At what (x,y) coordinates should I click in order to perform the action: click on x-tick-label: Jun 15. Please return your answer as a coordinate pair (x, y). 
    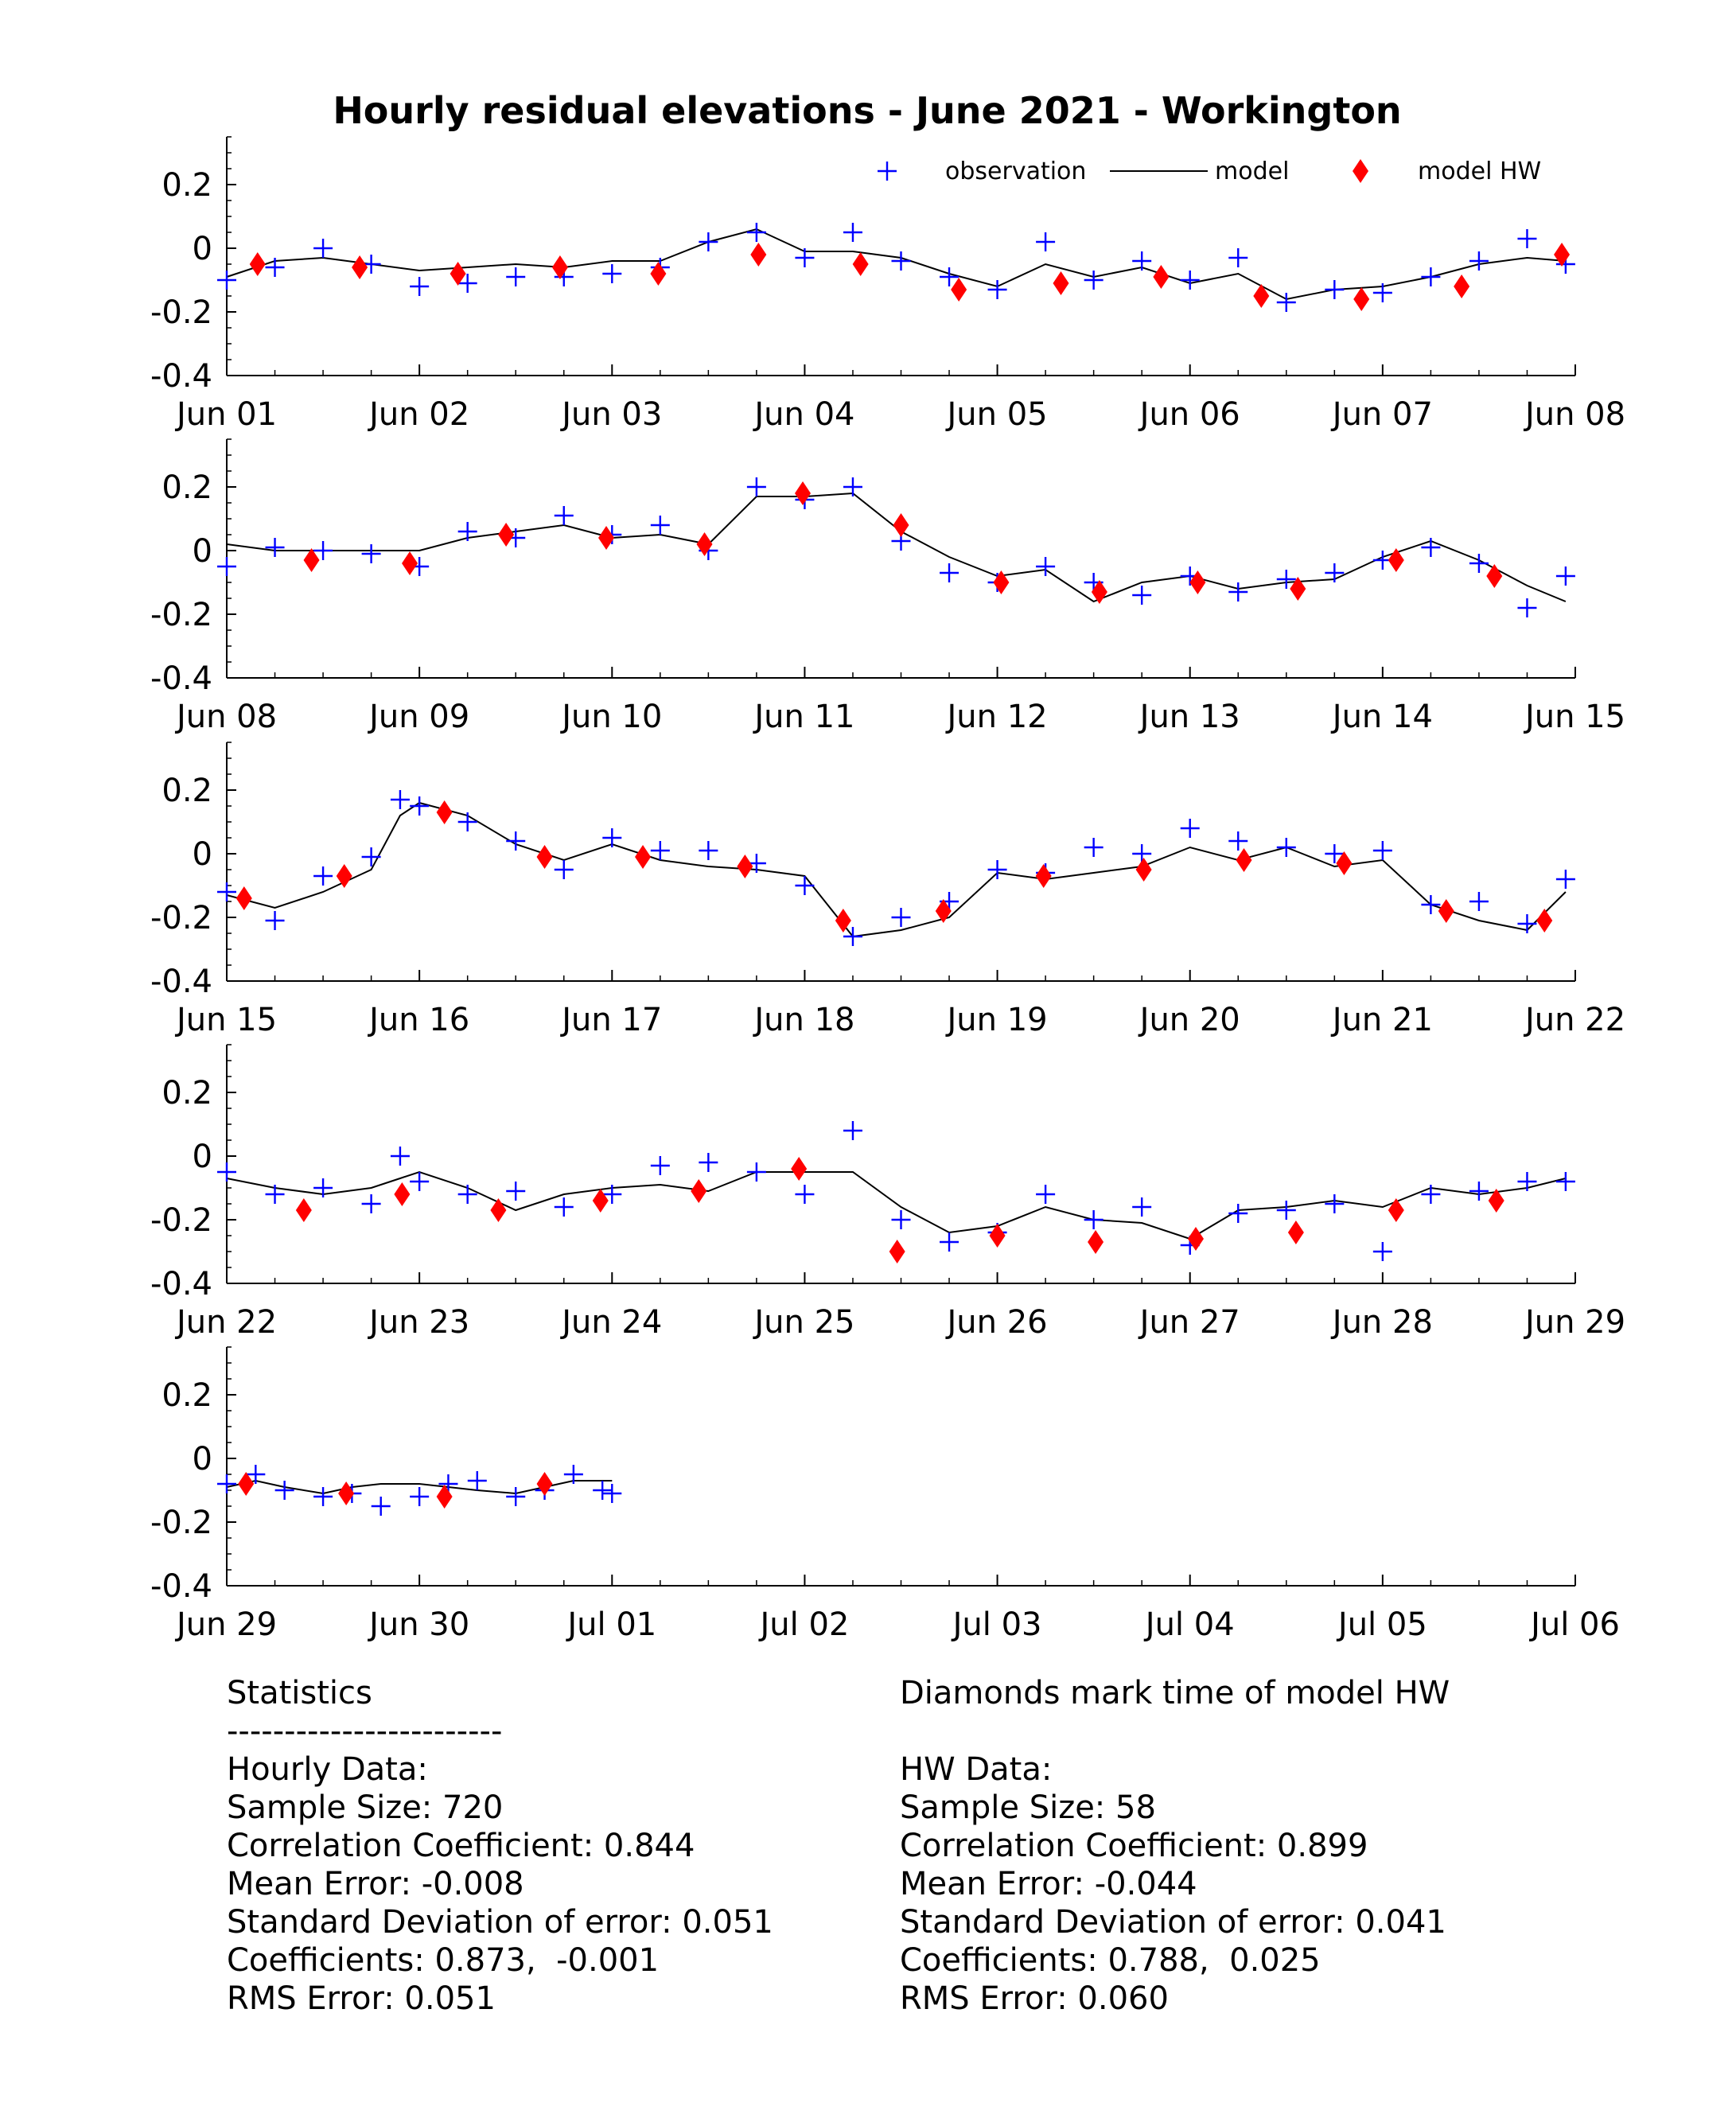
    Looking at the image, I should click on (1574, 717).